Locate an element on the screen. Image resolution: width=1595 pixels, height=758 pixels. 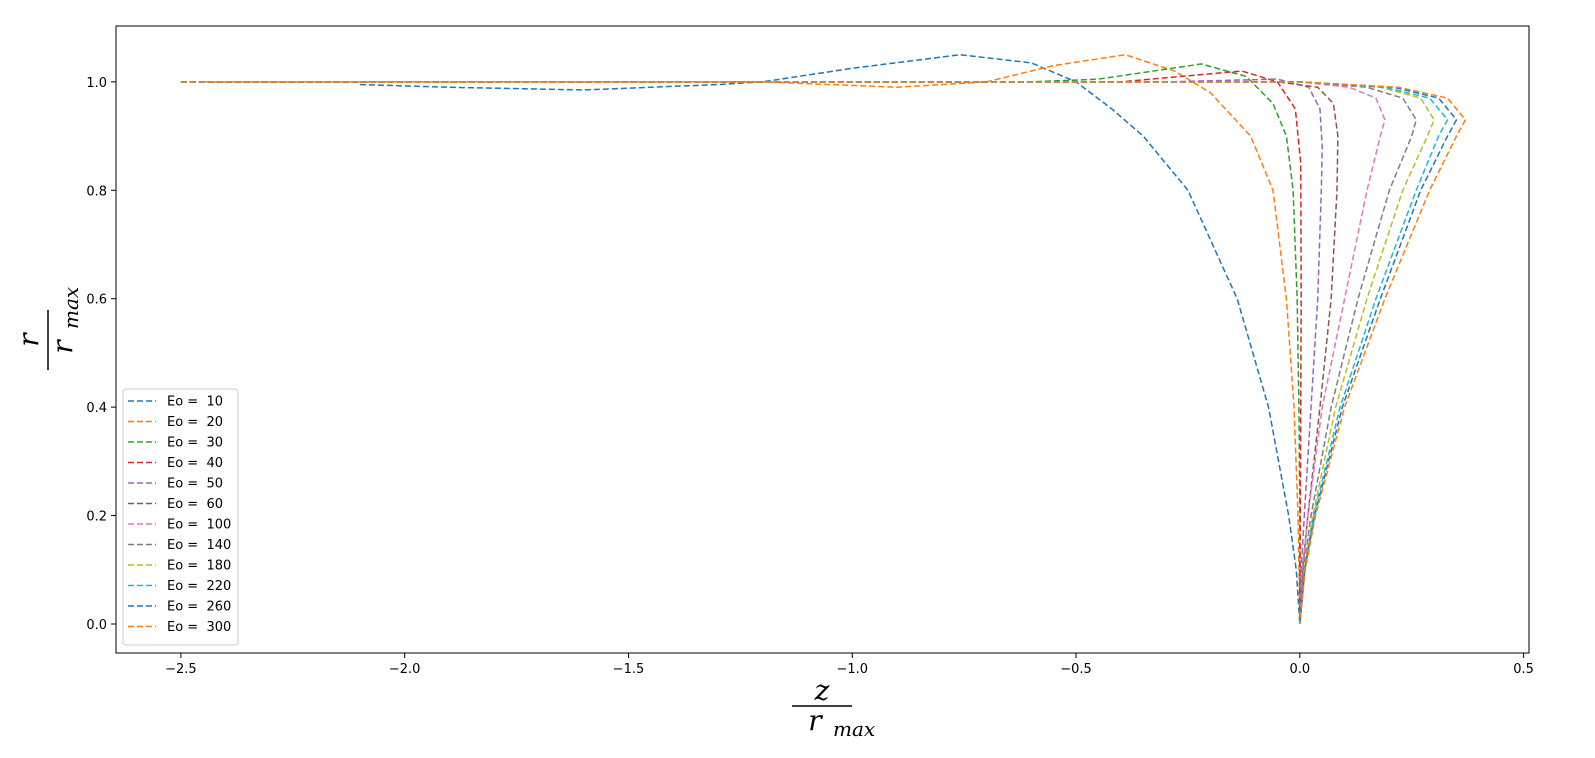
x-tick-label: −0.5 is located at coordinates (1076, 669).